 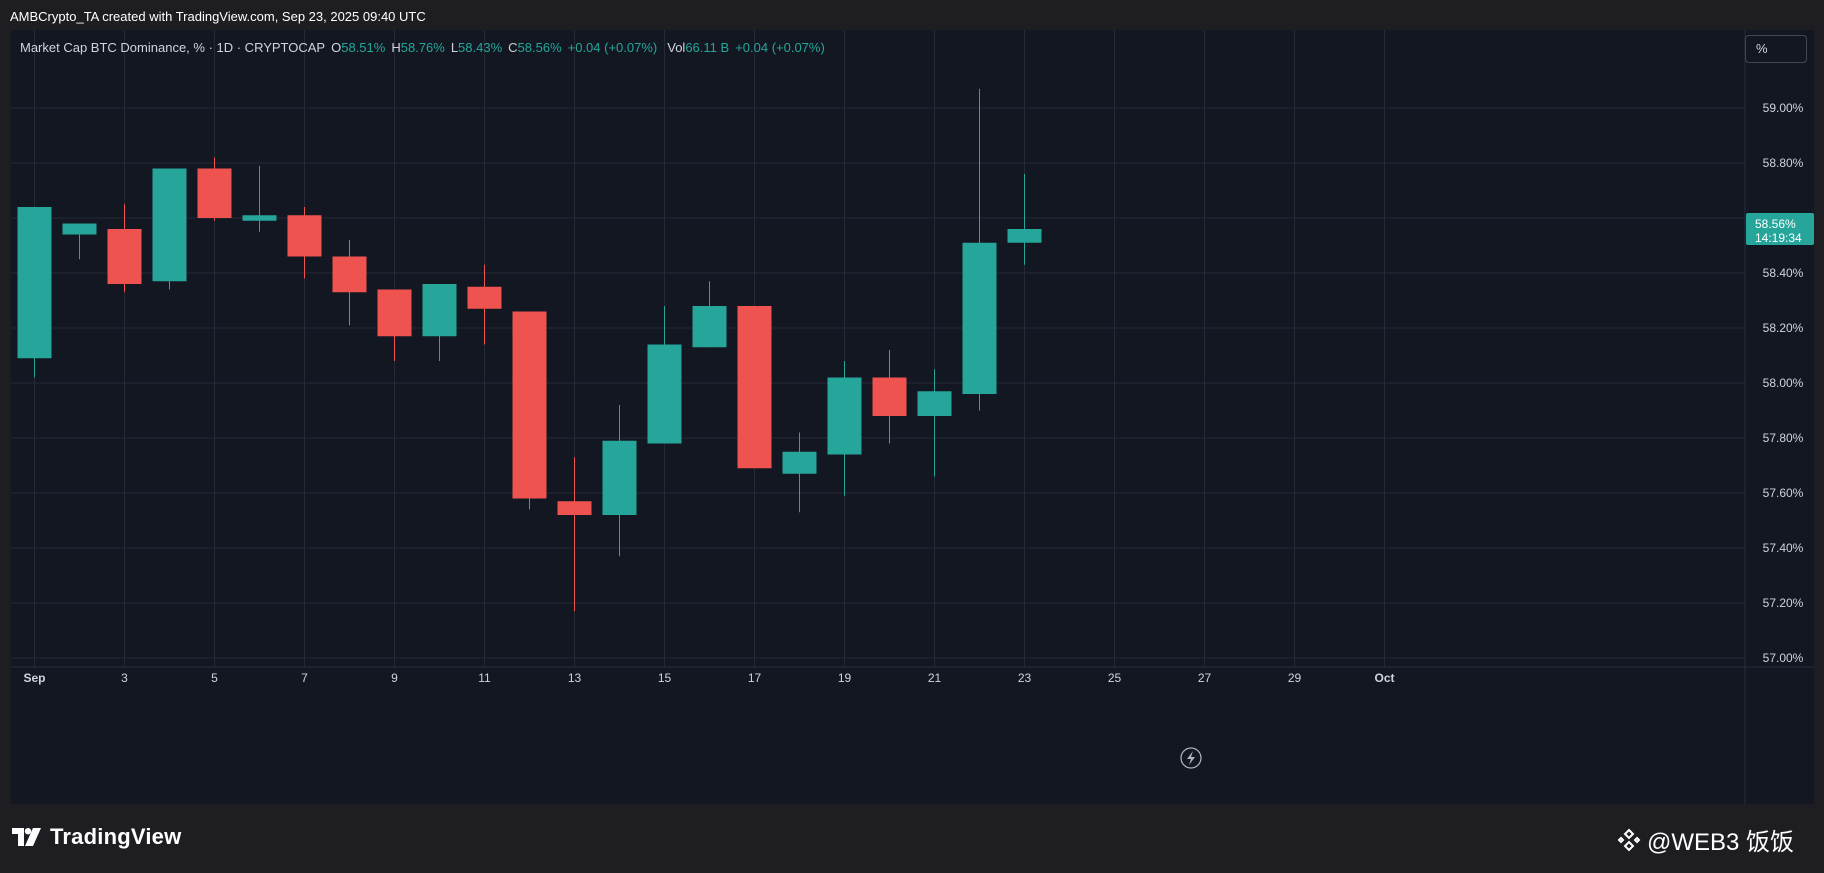 I want to click on y-tick-label: 57.40%, so click(x=1783, y=548).